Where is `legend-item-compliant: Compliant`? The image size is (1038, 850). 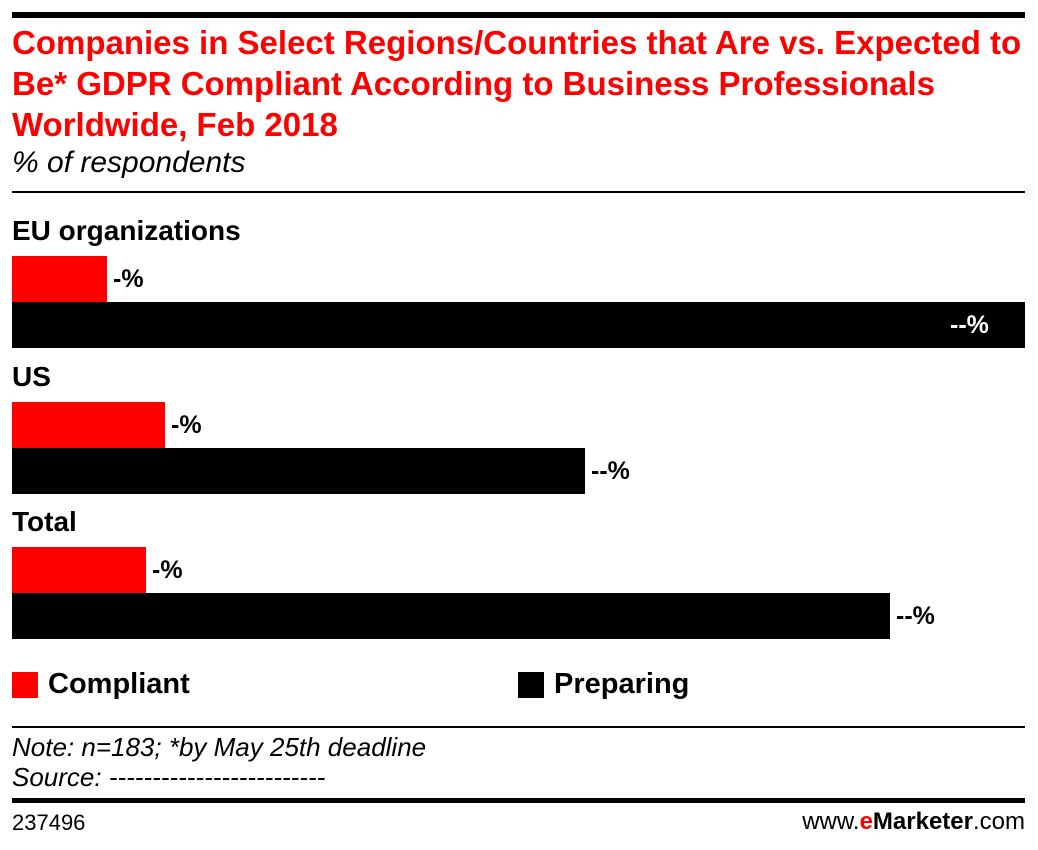 legend-item-compliant: Compliant is located at coordinates (101, 684).